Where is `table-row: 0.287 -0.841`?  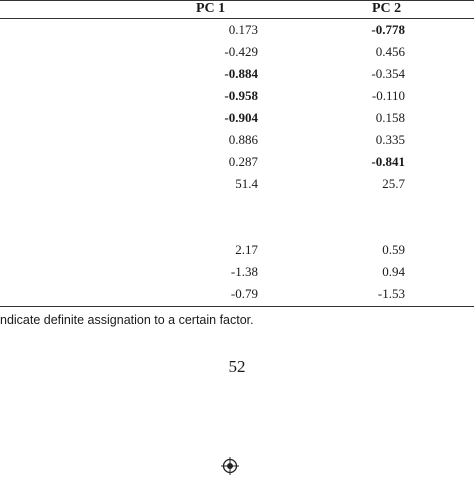
table-row: 0.287 -0.841 is located at coordinates (237, 164).